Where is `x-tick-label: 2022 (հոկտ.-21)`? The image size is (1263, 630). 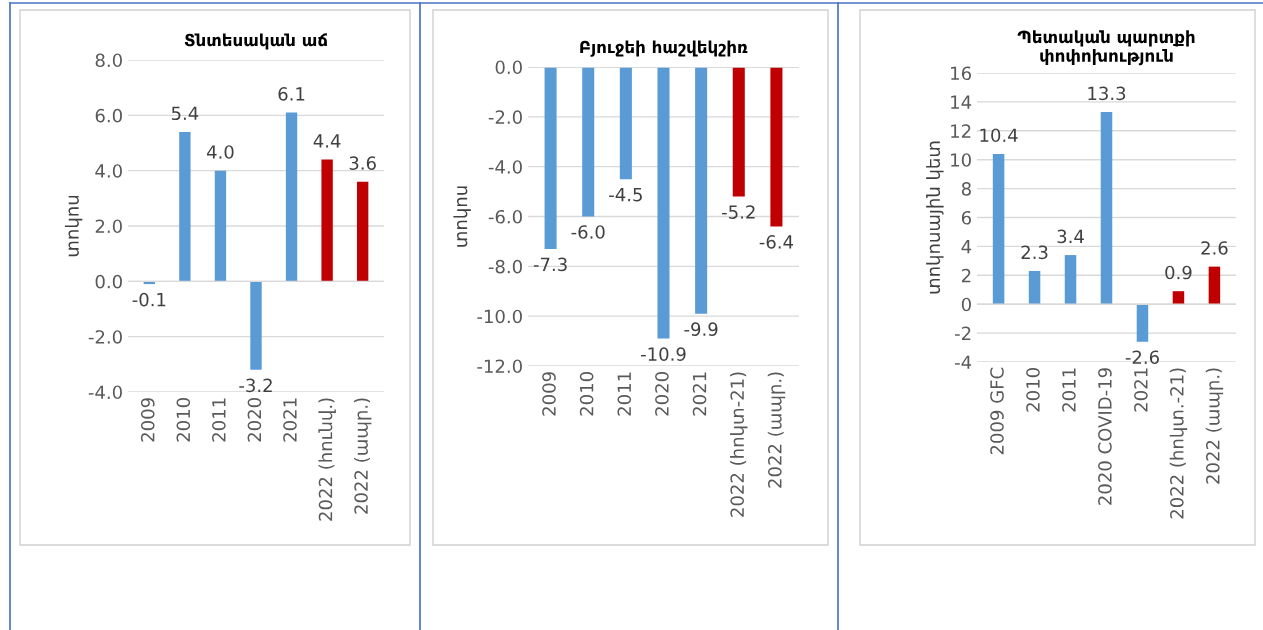
x-tick-label: 2022 (հոկտ.-21) is located at coordinates (1178, 443).